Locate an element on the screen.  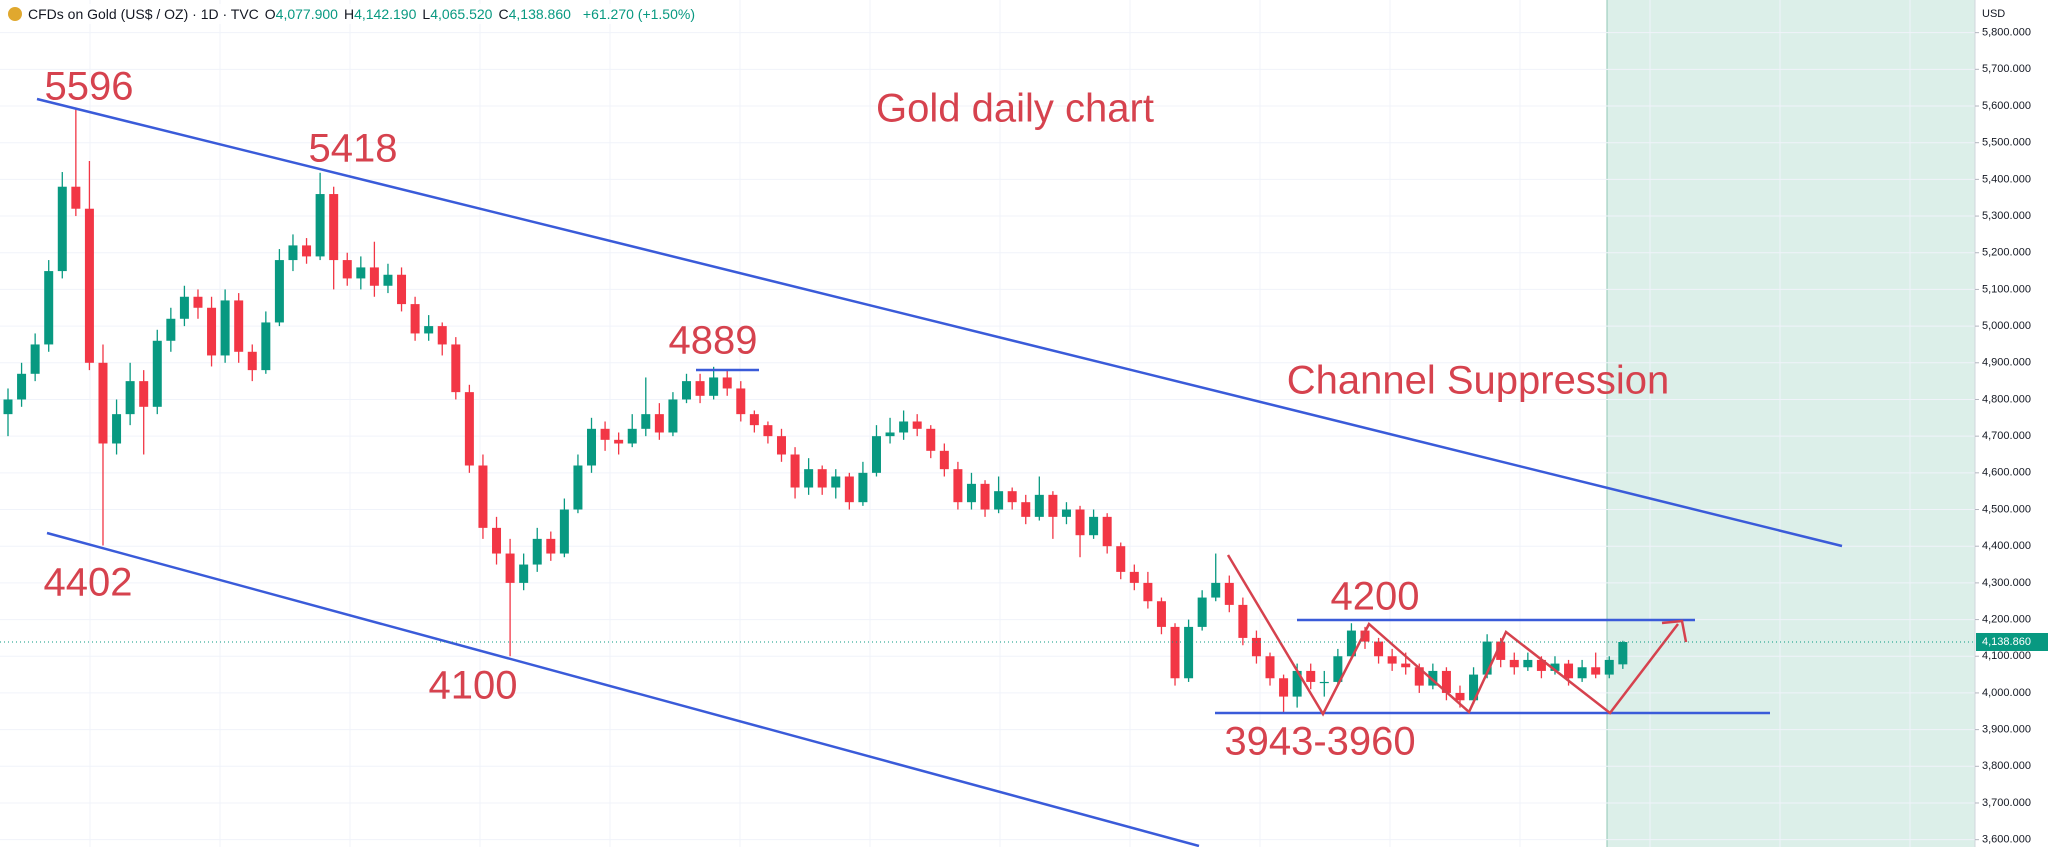
symbol: CFDs on Gold (US$ / OZ) · 1D · TVC is located at coordinates (143, 14).